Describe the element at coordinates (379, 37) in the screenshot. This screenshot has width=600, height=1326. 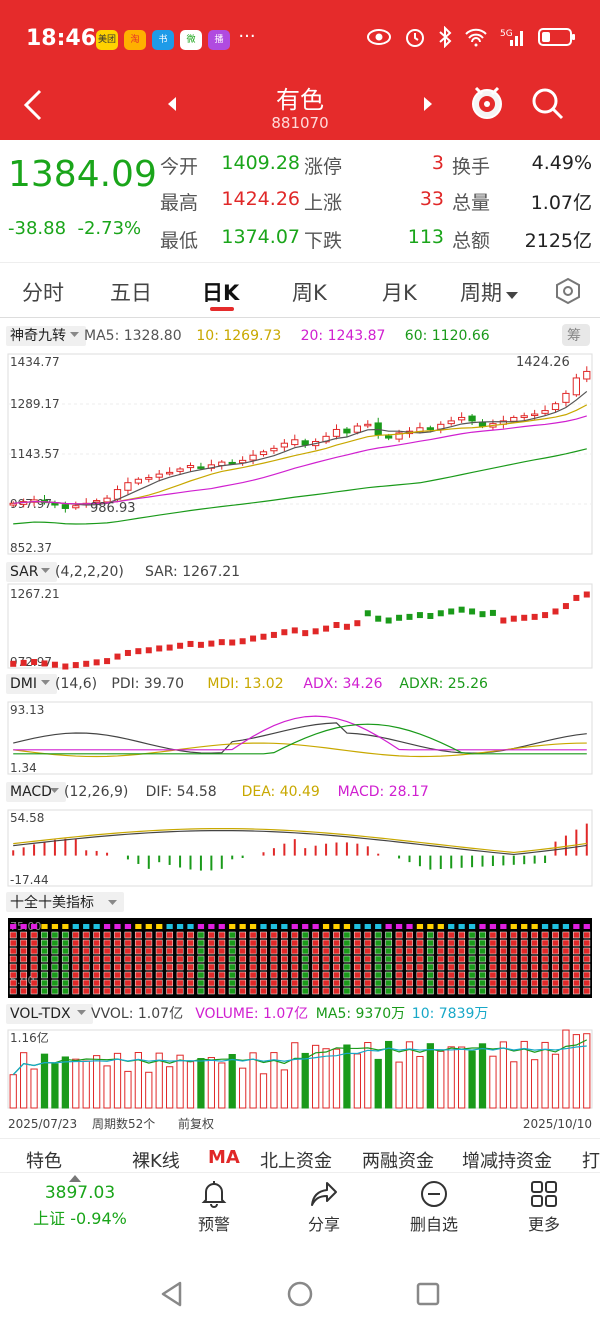
I see `eye-icon` at that location.